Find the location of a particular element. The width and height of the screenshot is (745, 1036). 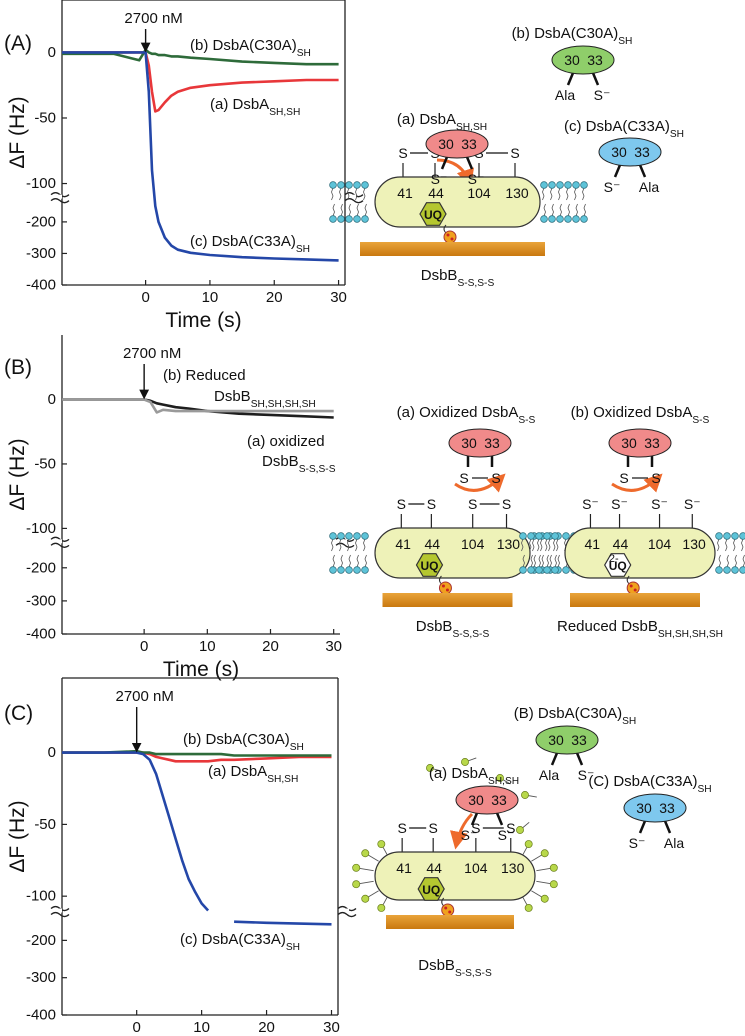

annotation: 2700 nM is located at coordinates (144, 696).